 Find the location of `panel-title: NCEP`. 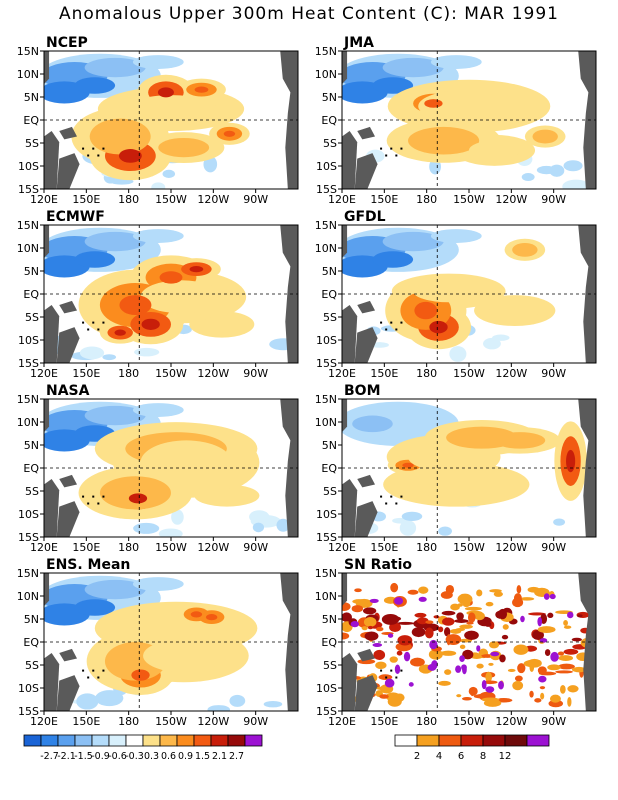

panel-title: NCEP is located at coordinates (67, 43).